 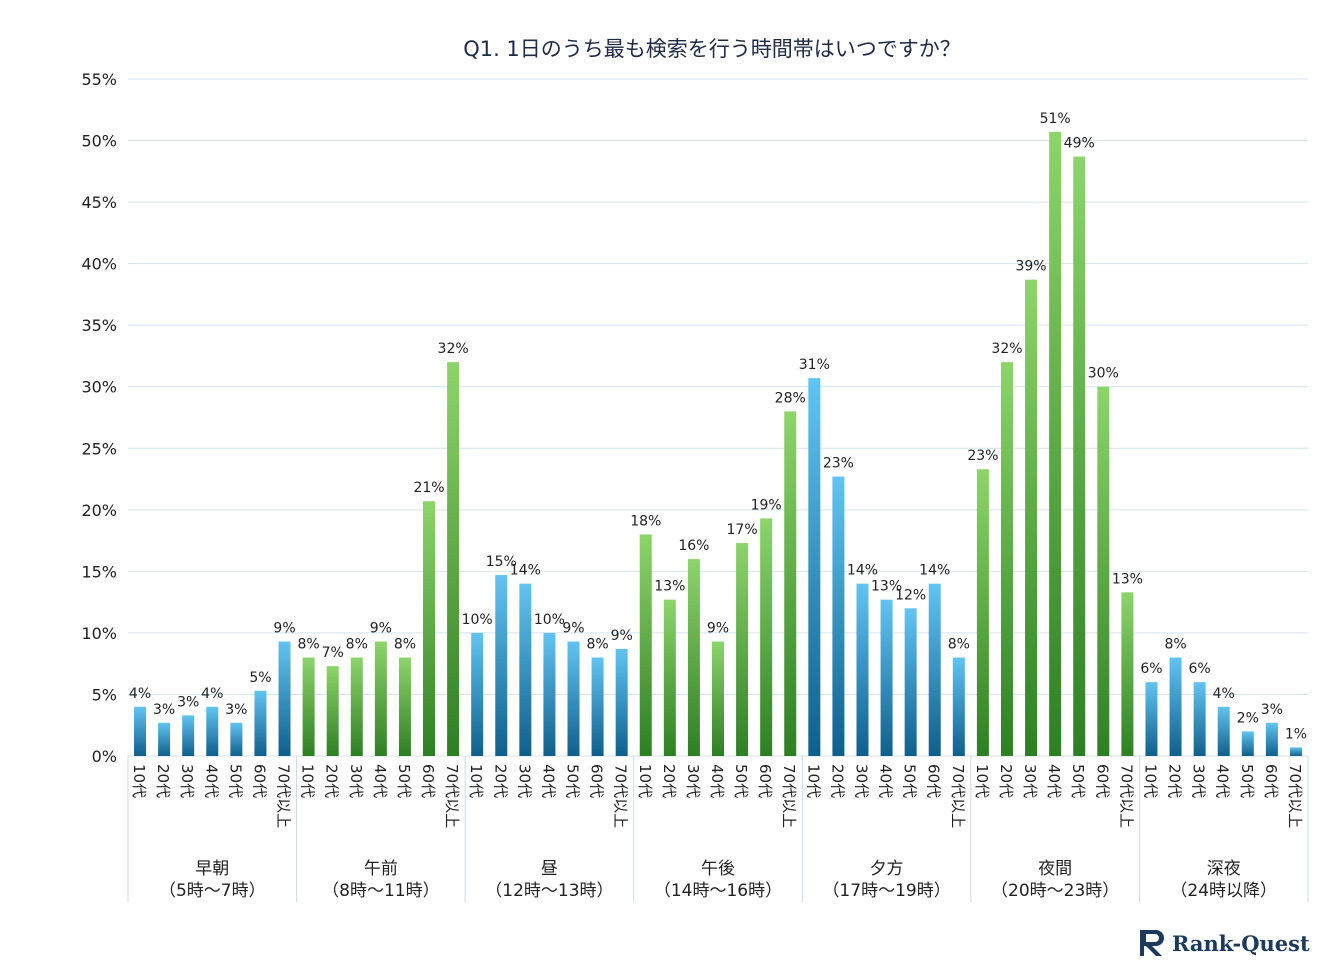 What do you see at coordinates (1296, 734) in the screenshot?
I see `data-label: 1%` at bounding box center [1296, 734].